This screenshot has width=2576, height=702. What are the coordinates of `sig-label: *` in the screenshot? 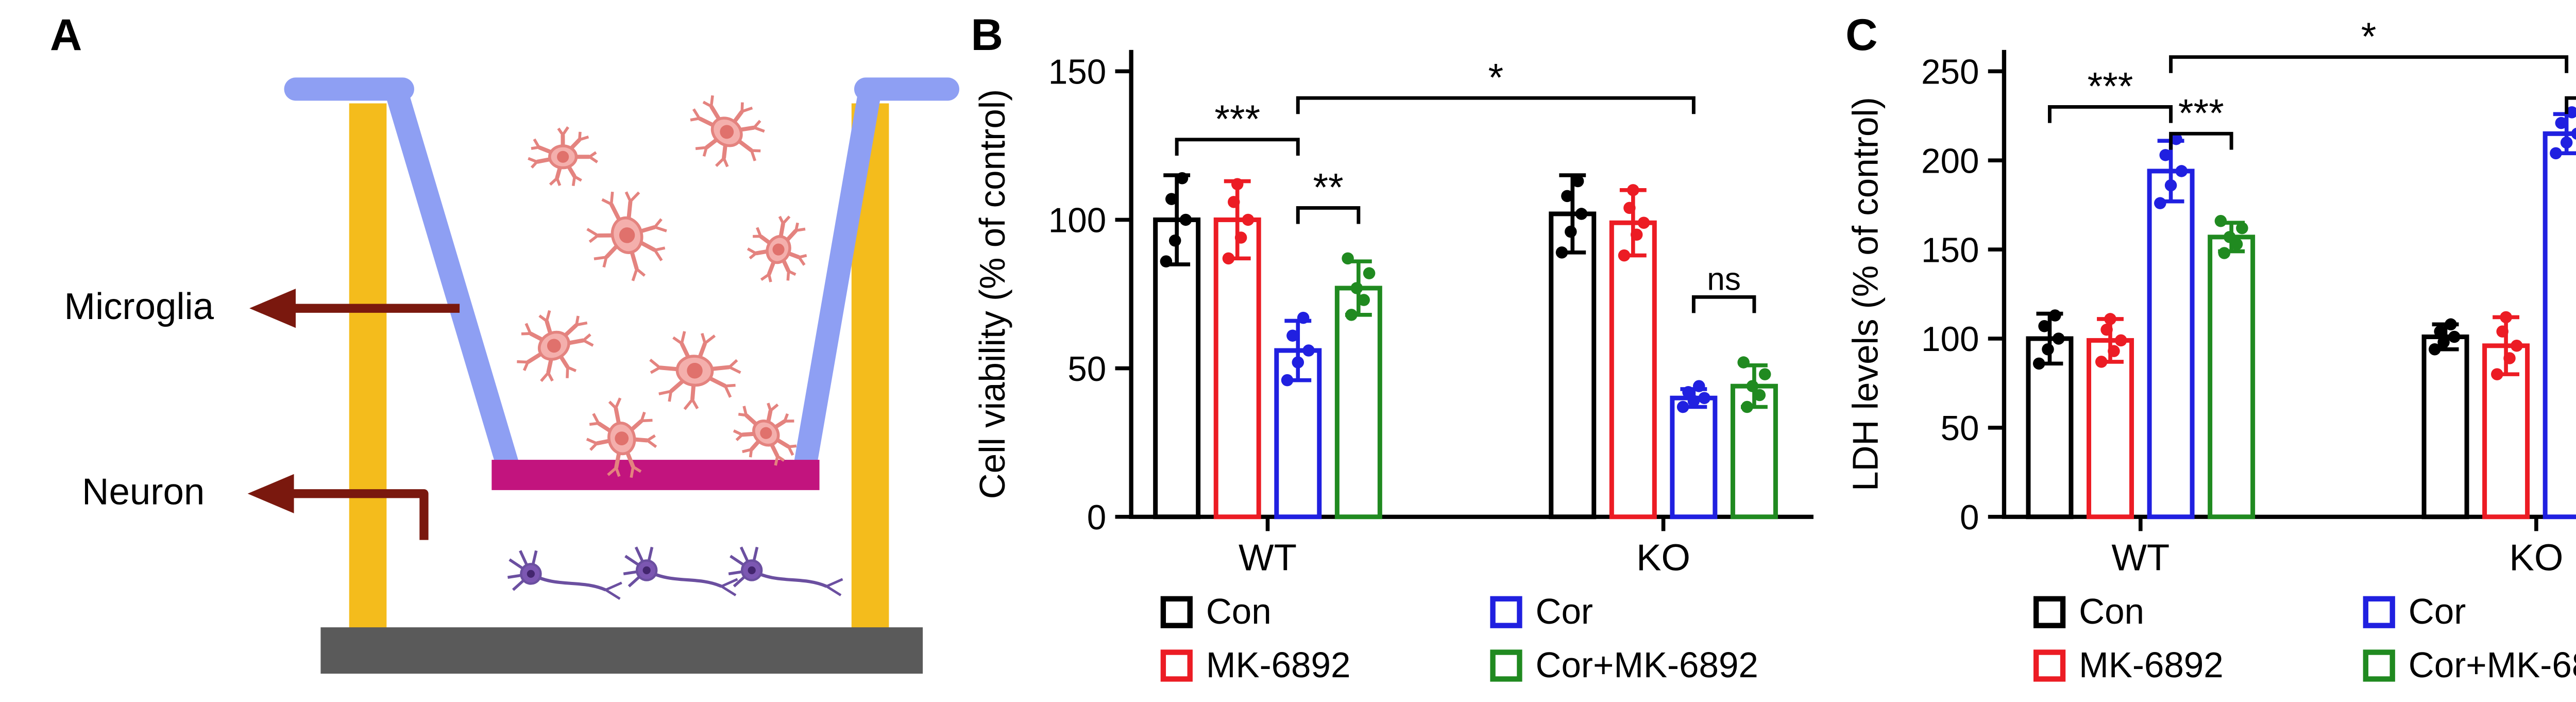 It's located at (1496, 77).